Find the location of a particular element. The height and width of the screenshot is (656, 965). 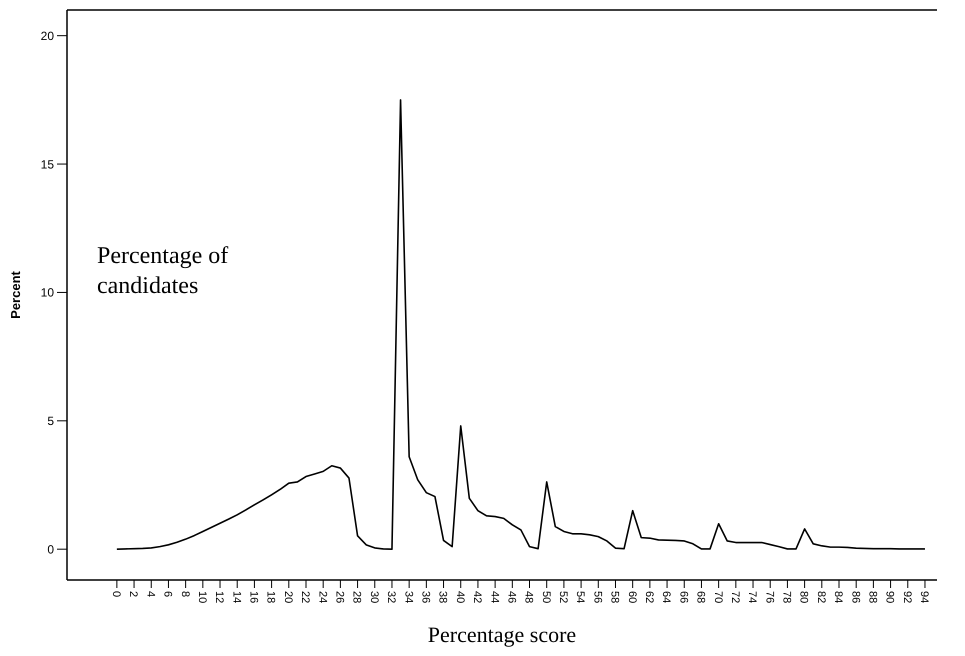

x-tick-label: 72 is located at coordinates (734, 597).